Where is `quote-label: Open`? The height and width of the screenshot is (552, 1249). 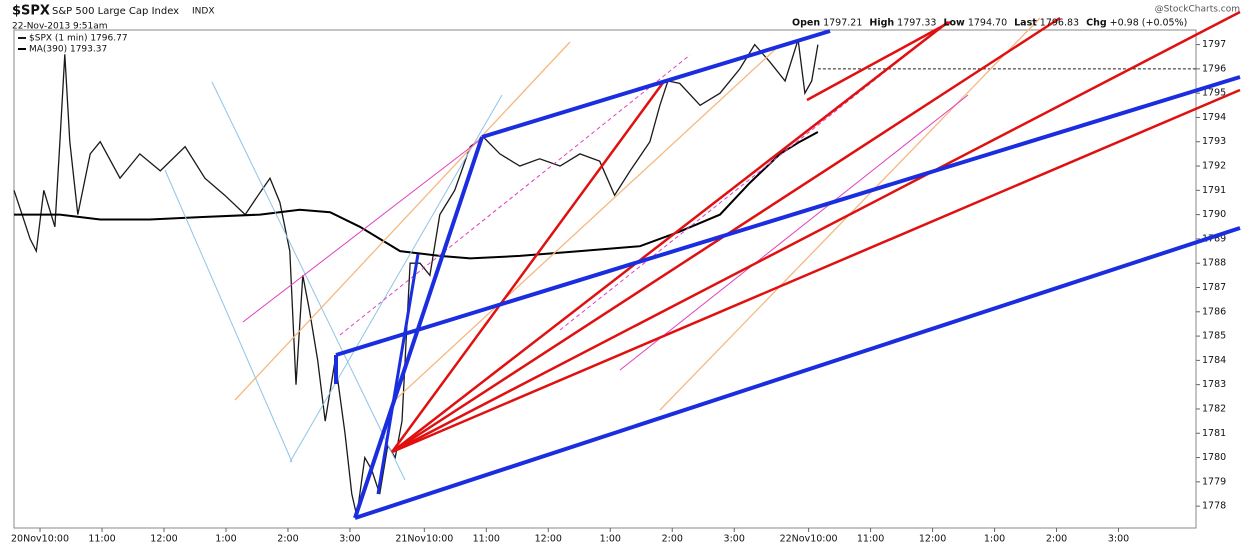 quote-label: Open is located at coordinates (806, 23).